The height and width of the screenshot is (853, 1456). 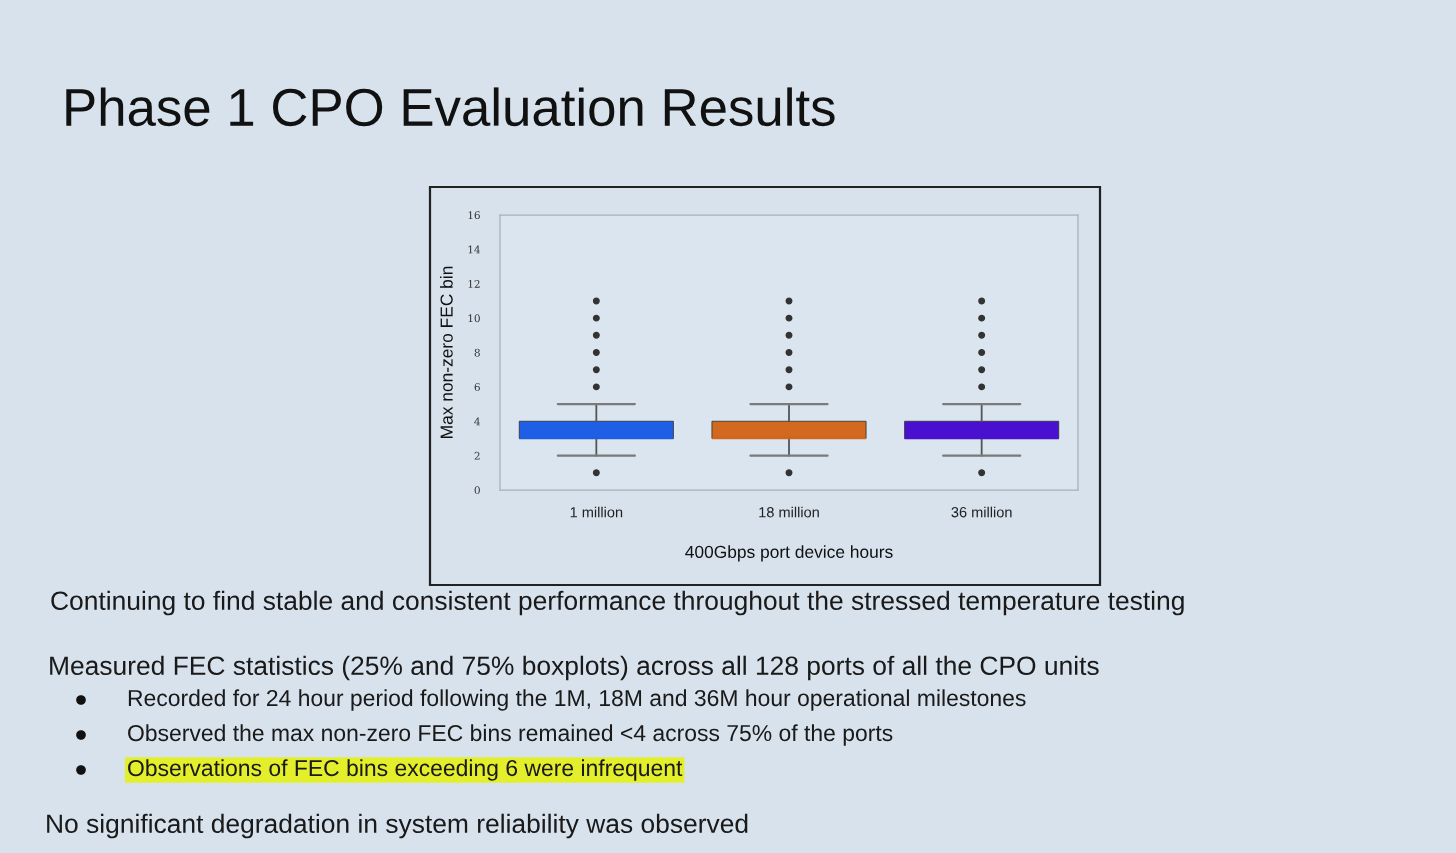 I want to click on text: Measured FEC statistics (25% and 75% boxplots) across all 128 ports of all the CPO units, so click(x=574, y=668).